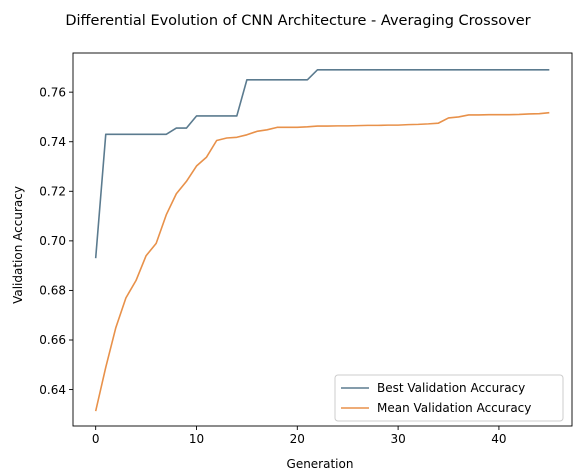 The image size is (587, 473). What do you see at coordinates (18, 245) in the screenshot?
I see `y-axis-label: Validation Accuracy` at bounding box center [18, 245].